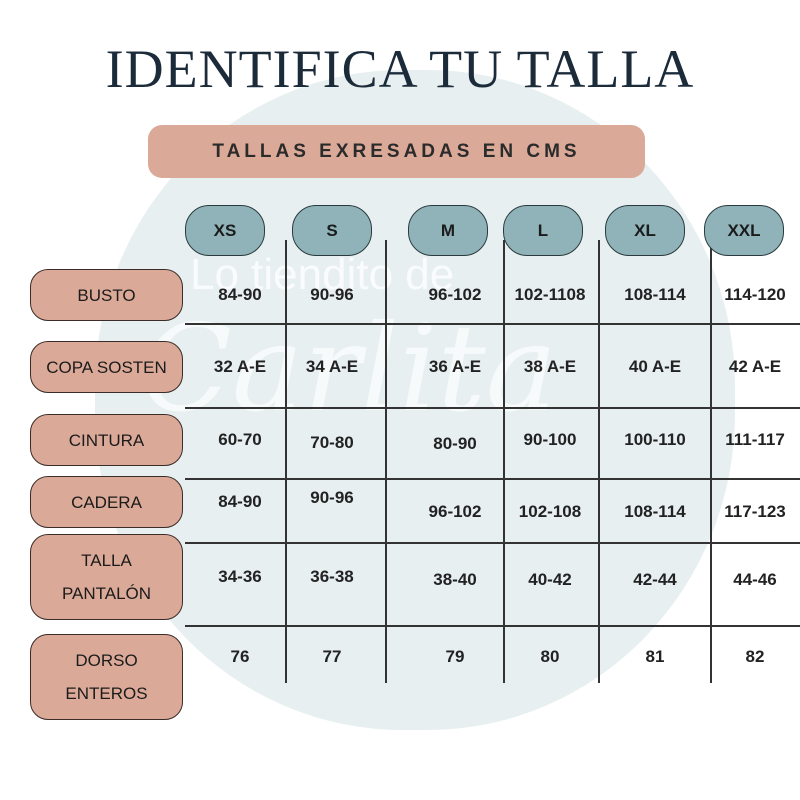 The width and height of the screenshot is (800, 800). I want to click on cell-value: 80, so click(550, 656).